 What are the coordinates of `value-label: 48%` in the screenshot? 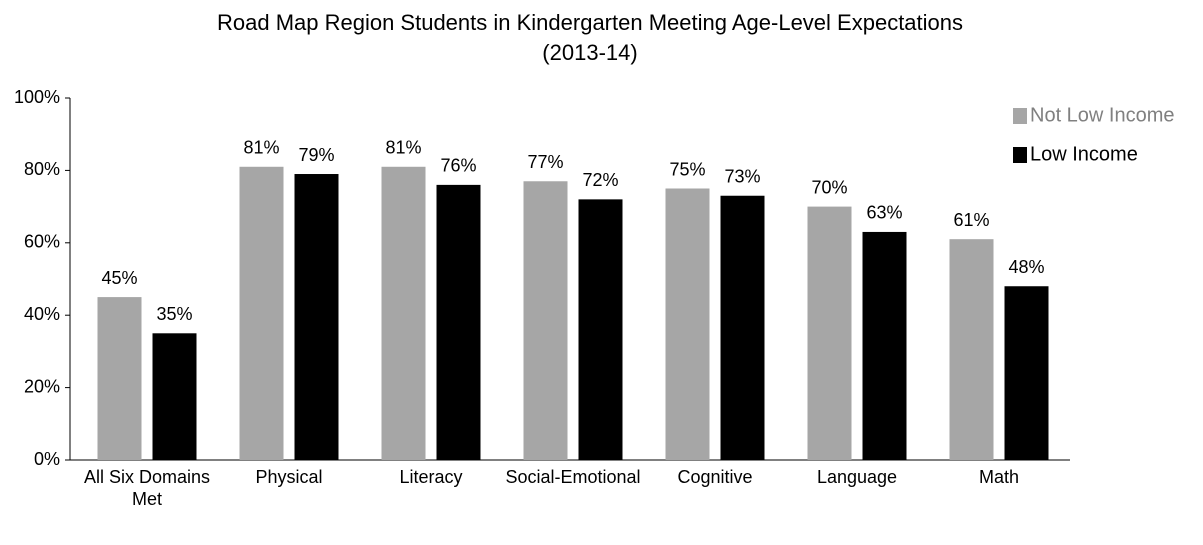 It's located at (1026, 267).